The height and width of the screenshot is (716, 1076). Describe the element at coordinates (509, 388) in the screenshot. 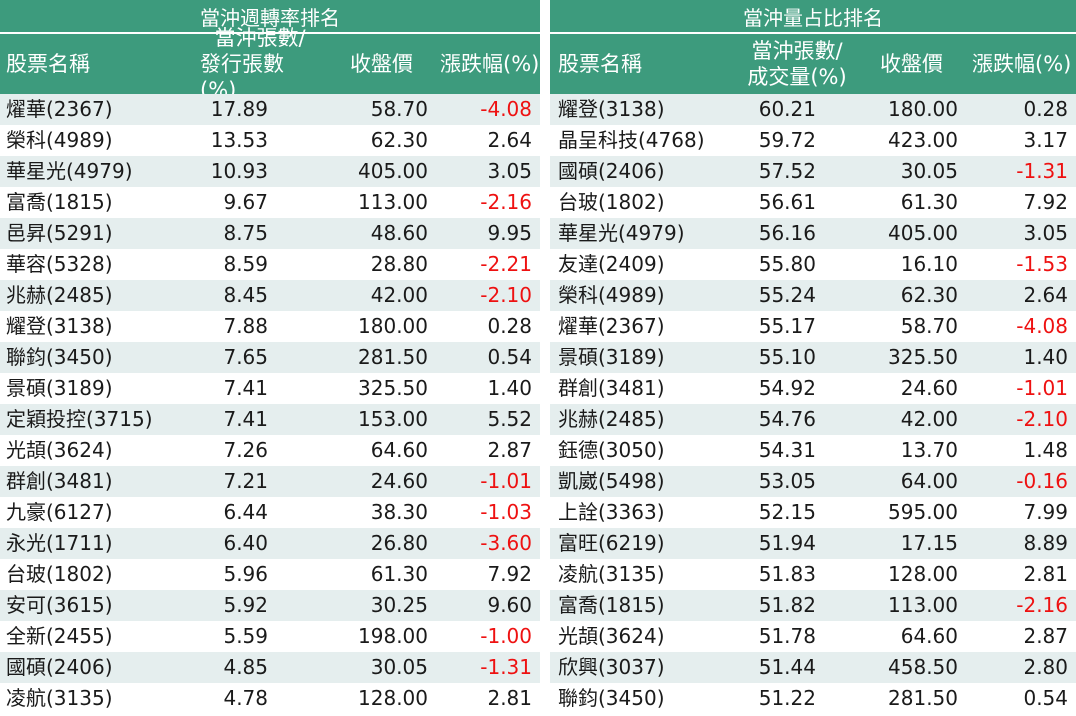

I see `change-pct-cell: 1.40` at that location.